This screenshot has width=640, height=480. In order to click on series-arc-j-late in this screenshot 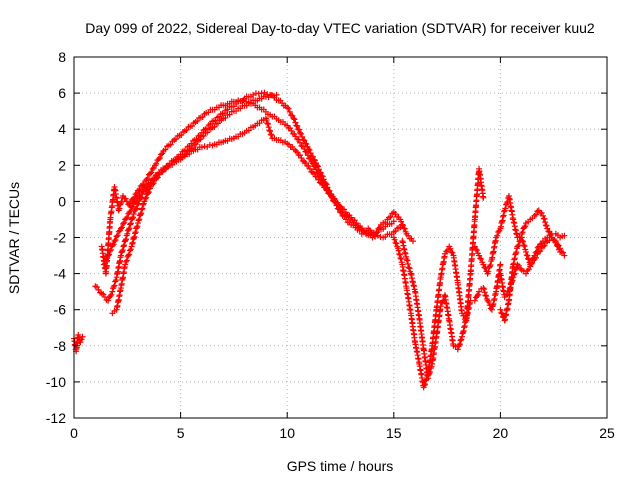, I will do `click(532, 279)`.